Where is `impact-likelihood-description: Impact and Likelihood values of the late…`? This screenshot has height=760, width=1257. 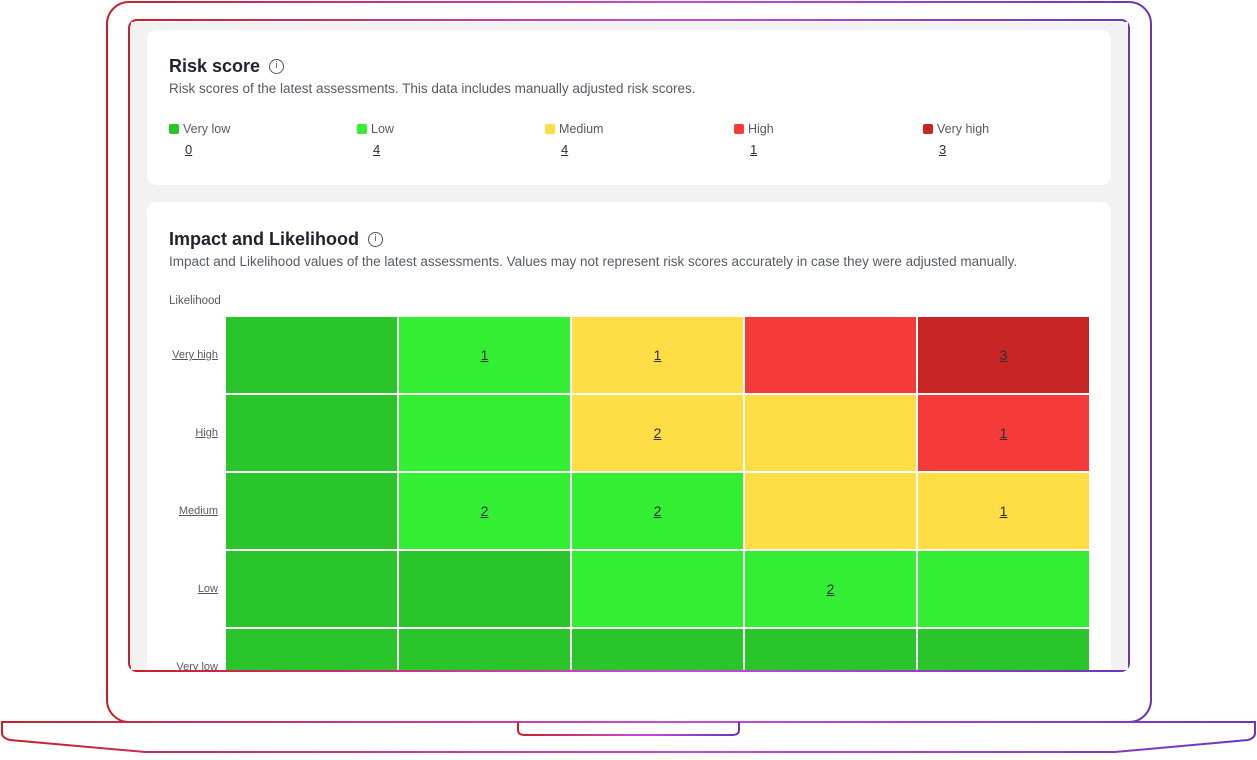
impact-likelihood-description: Impact and Likelihood values of the late… is located at coordinates (593, 261).